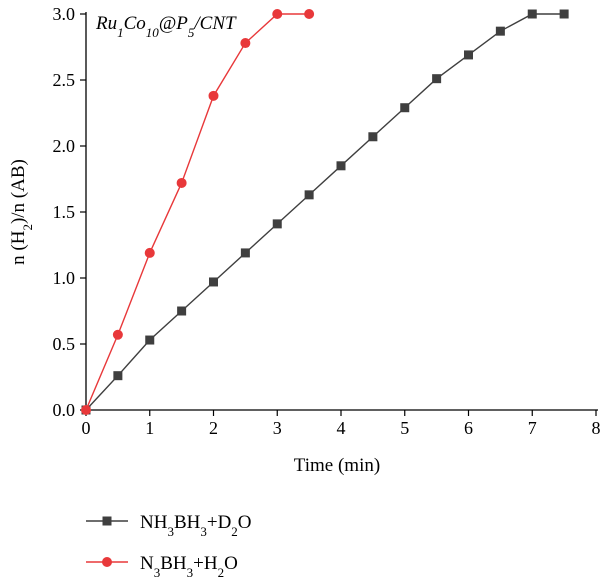  I want to click on legend-item: NH3BH3+D2O, so click(169, 525).